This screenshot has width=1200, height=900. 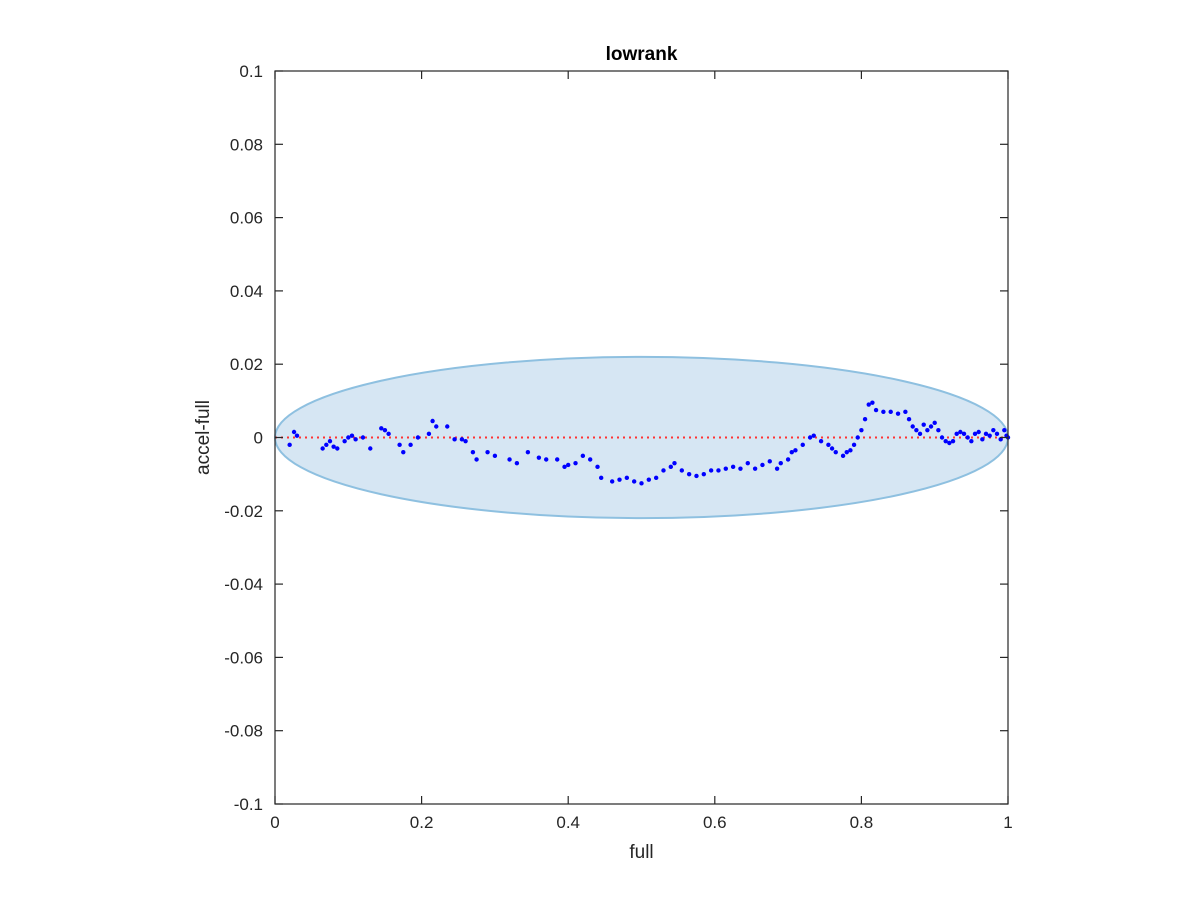 I want to click on chart-title: lowrank, so click(x=642, y=54).